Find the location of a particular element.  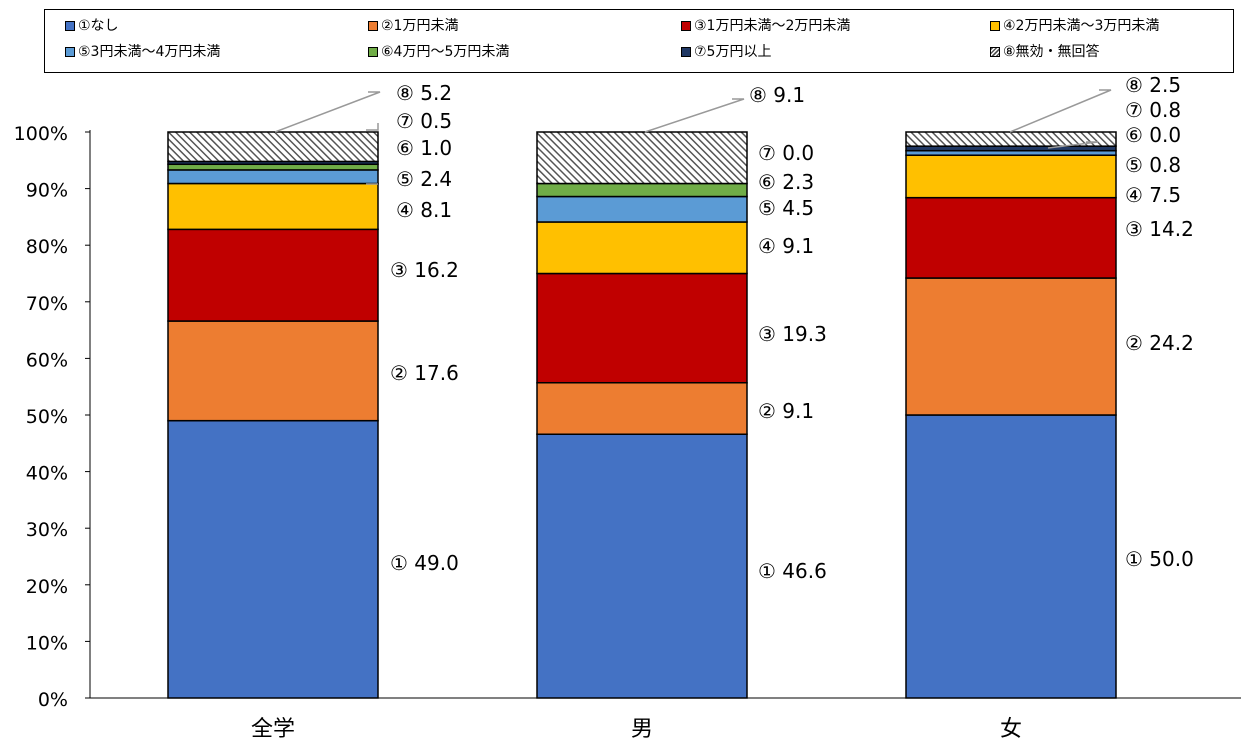

data-label: ① 49.0 is located at coordinates (424, 563).